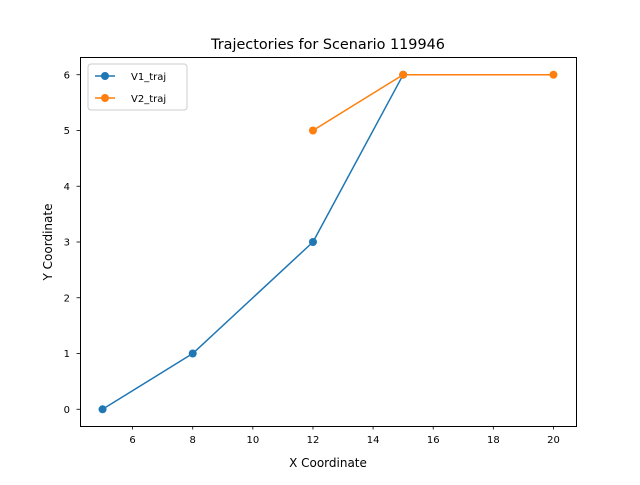 The image size is (640, 485). Describe the element at coordinates (373, 440) in the screenshot. I see `x-tick-label: 14` at that location.